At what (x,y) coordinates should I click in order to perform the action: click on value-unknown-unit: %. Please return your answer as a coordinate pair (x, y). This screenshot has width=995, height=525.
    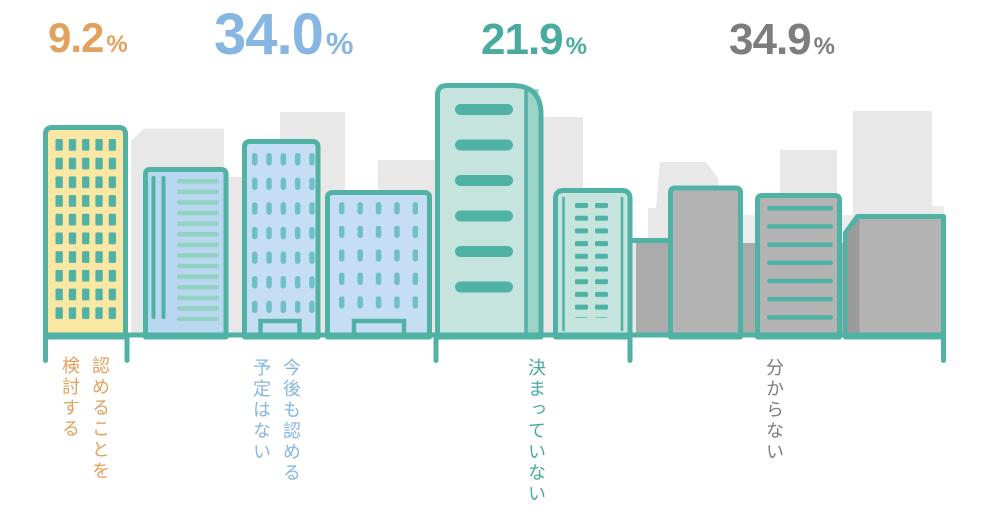
    Looking at the image, I should click on (824, 46).